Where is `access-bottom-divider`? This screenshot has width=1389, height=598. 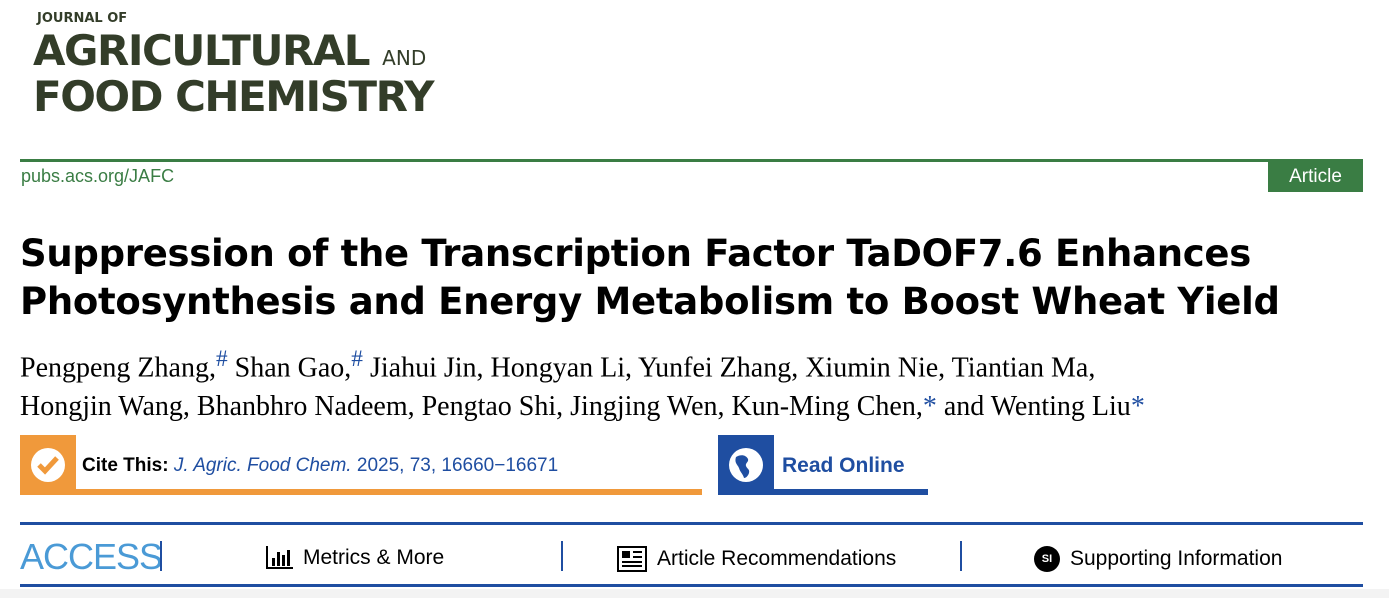
access-bottom-divider is located at coordinates (691, 585).